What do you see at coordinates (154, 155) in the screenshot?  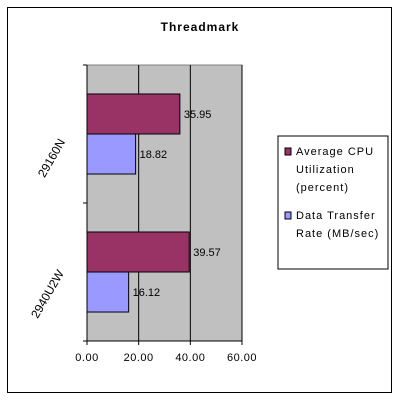 I see `data-label: 18.82` at bounding box center [154, 155].